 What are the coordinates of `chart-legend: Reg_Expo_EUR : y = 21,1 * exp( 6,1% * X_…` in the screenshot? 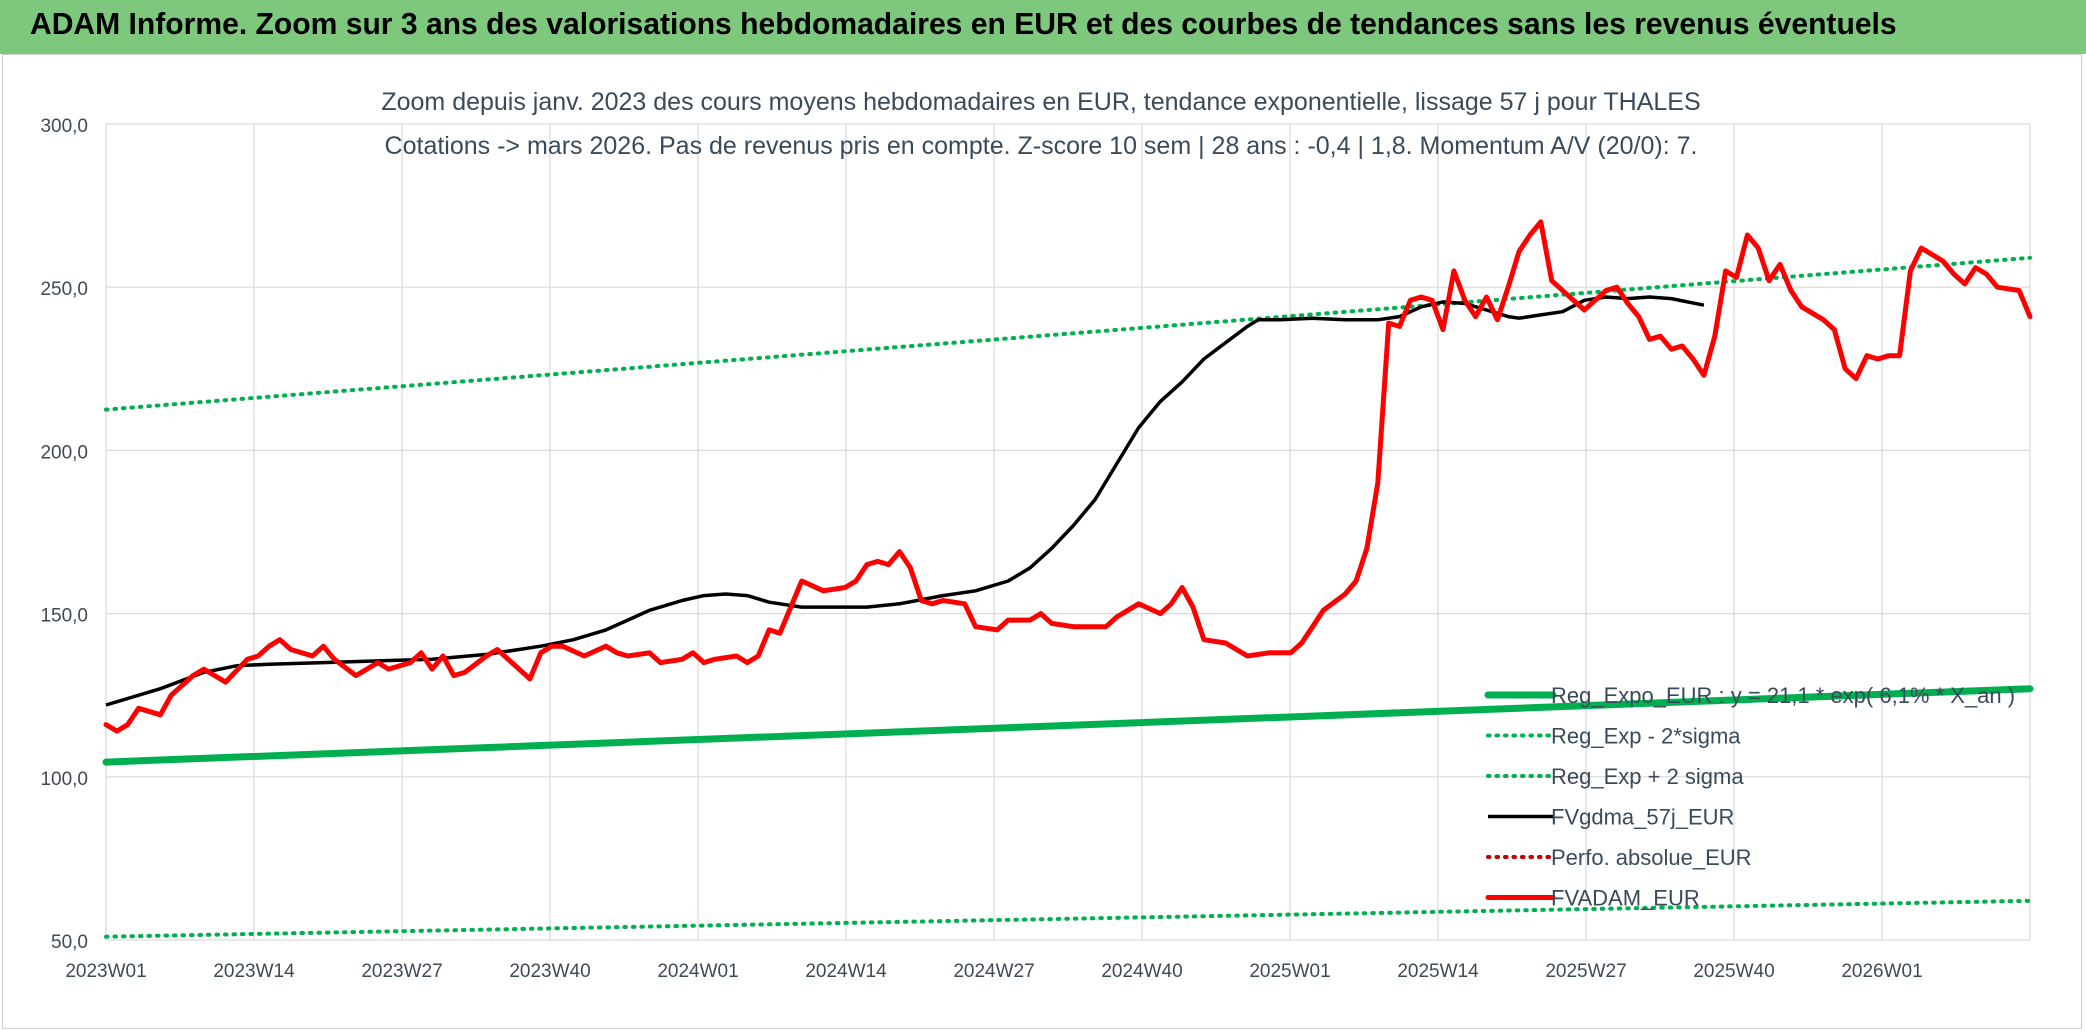 It's located at (1749, 797).